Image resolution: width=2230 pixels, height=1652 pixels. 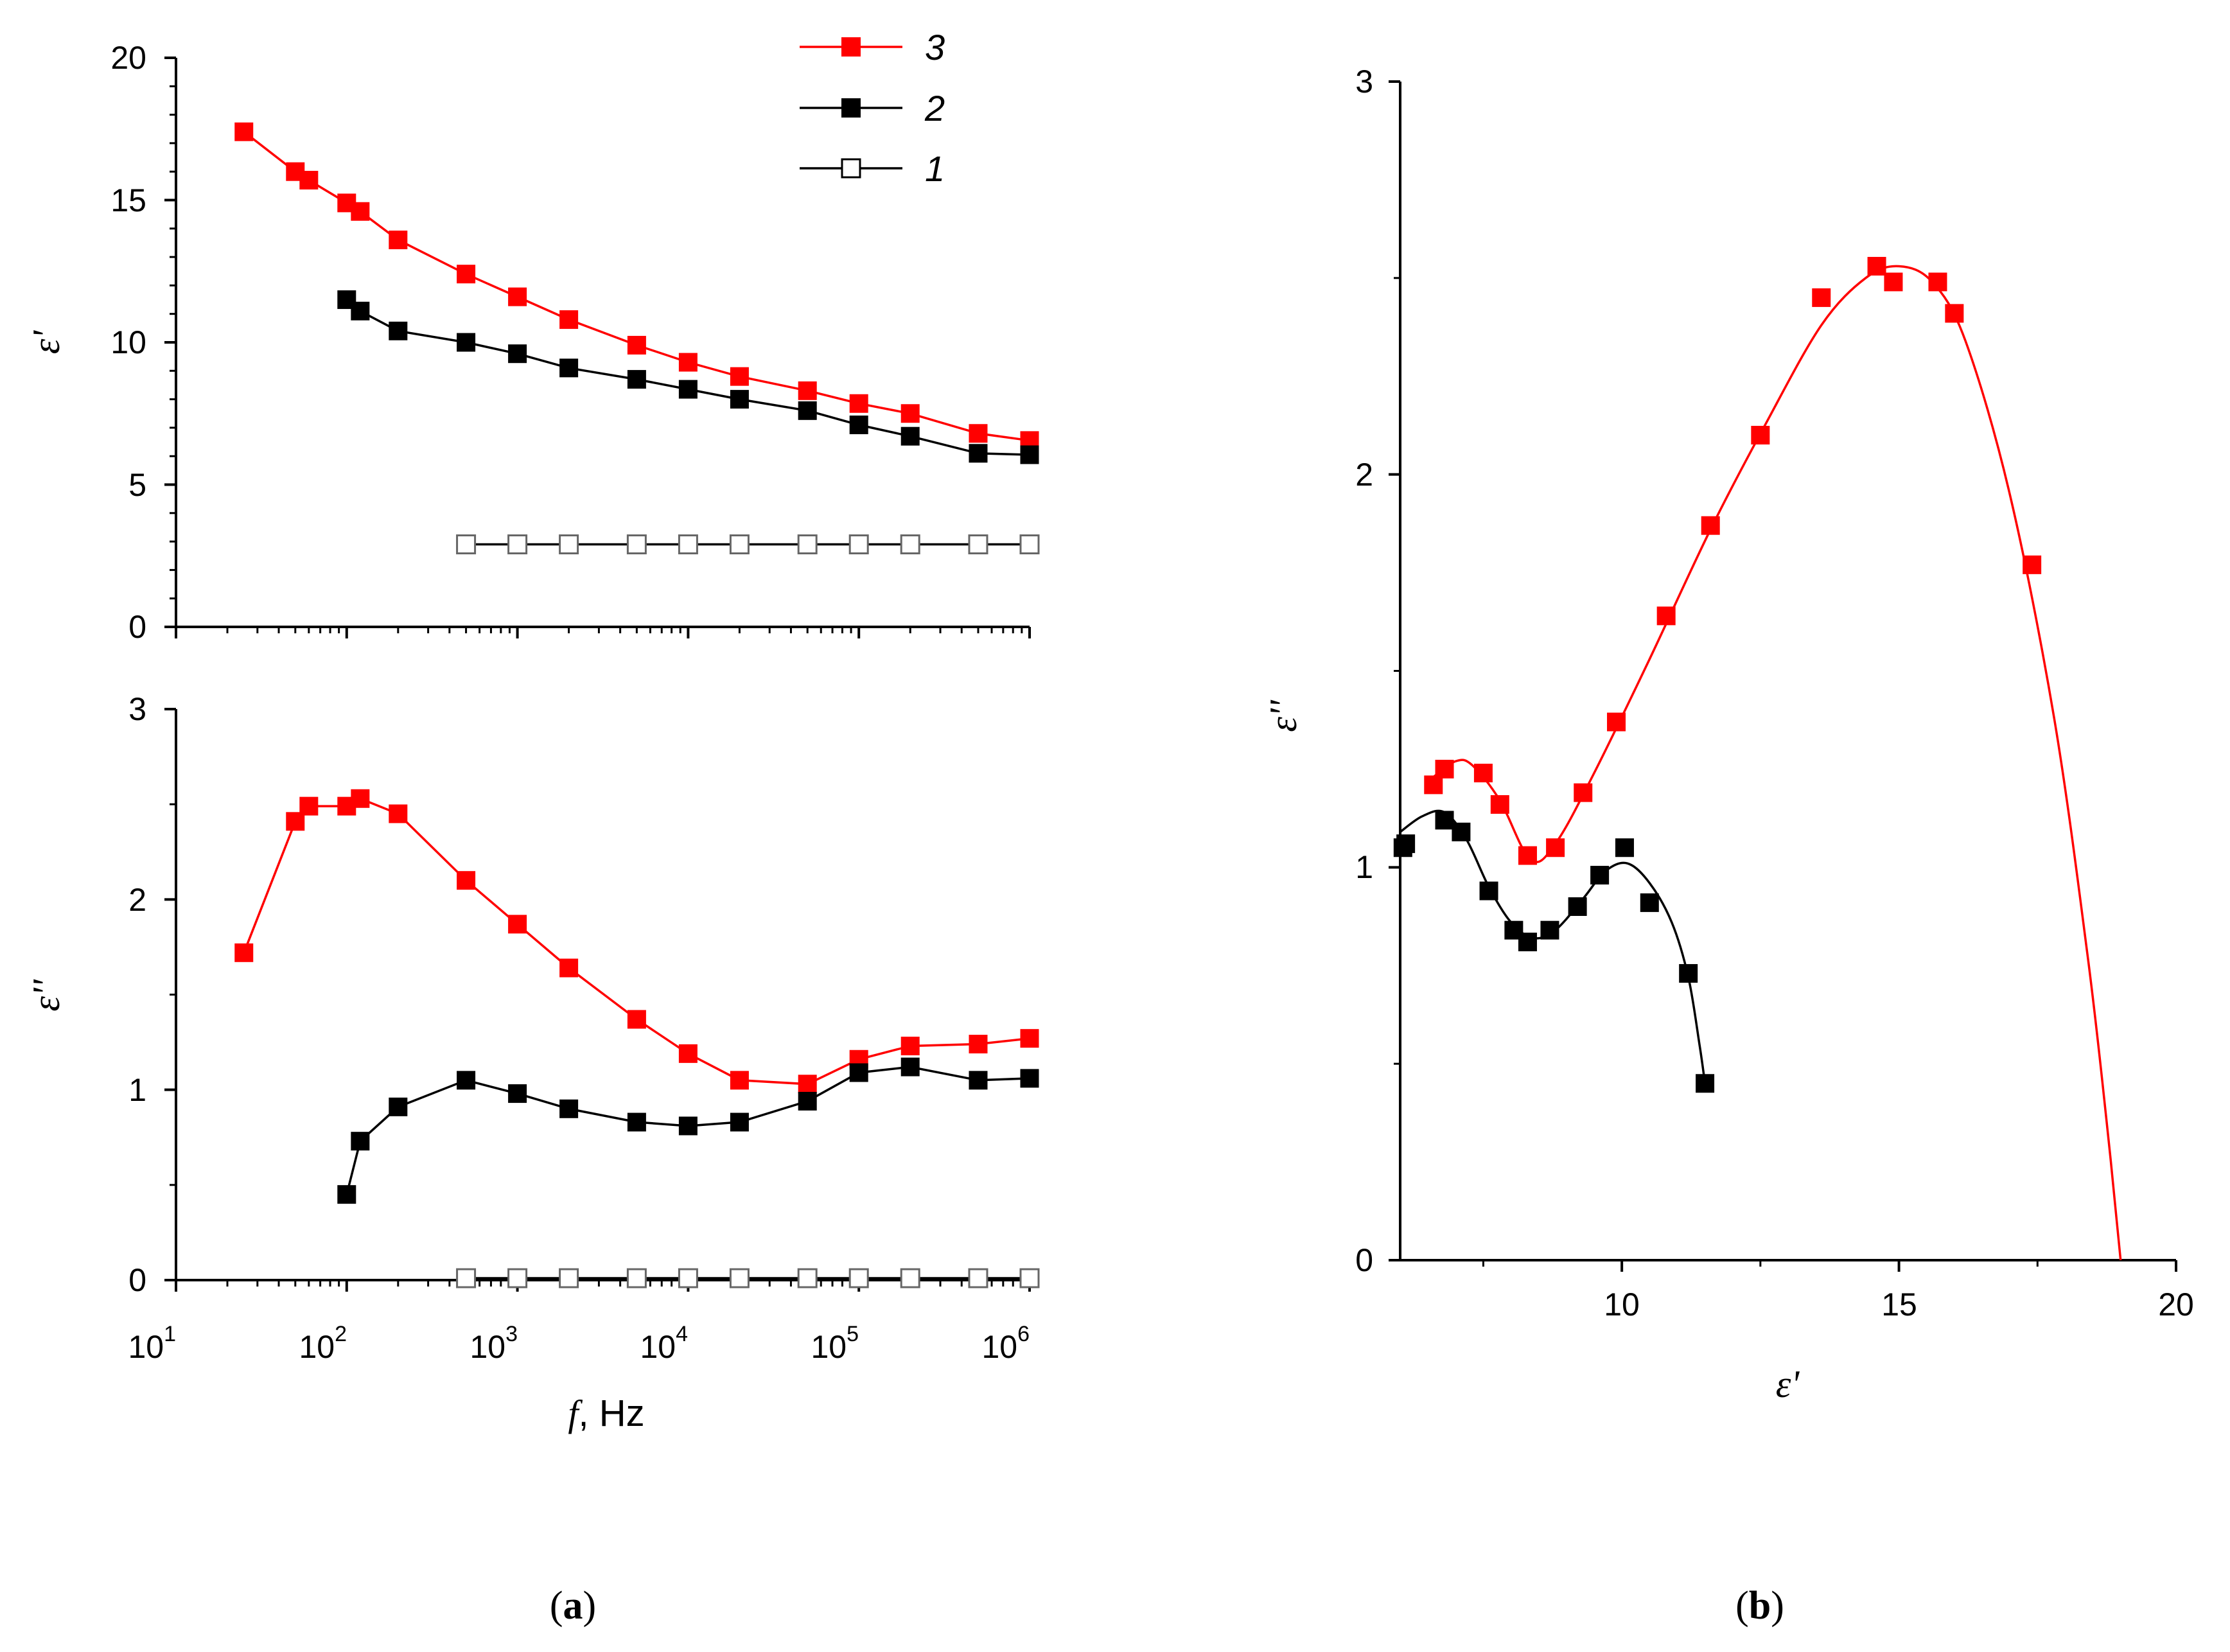 I want to click on a-top-ytick-label: 15, so click(x=128, y=200).